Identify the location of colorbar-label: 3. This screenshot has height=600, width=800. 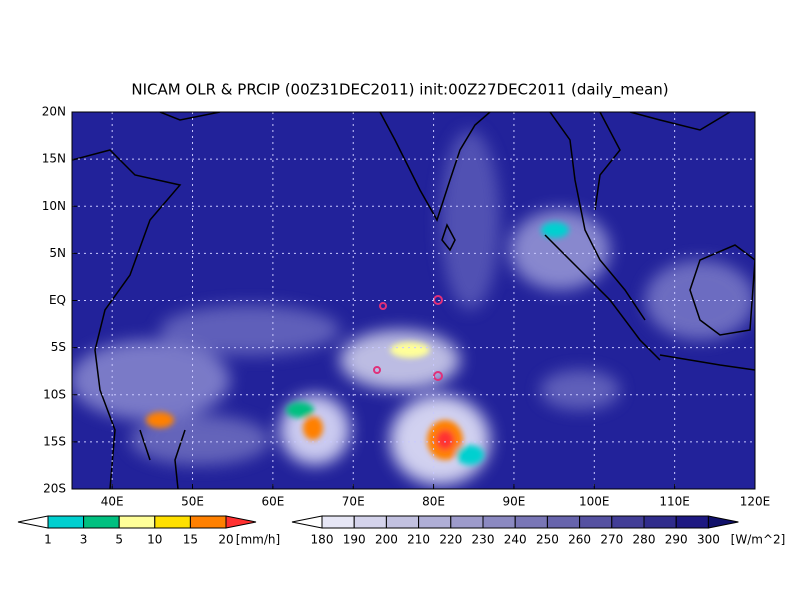
(84, 540).